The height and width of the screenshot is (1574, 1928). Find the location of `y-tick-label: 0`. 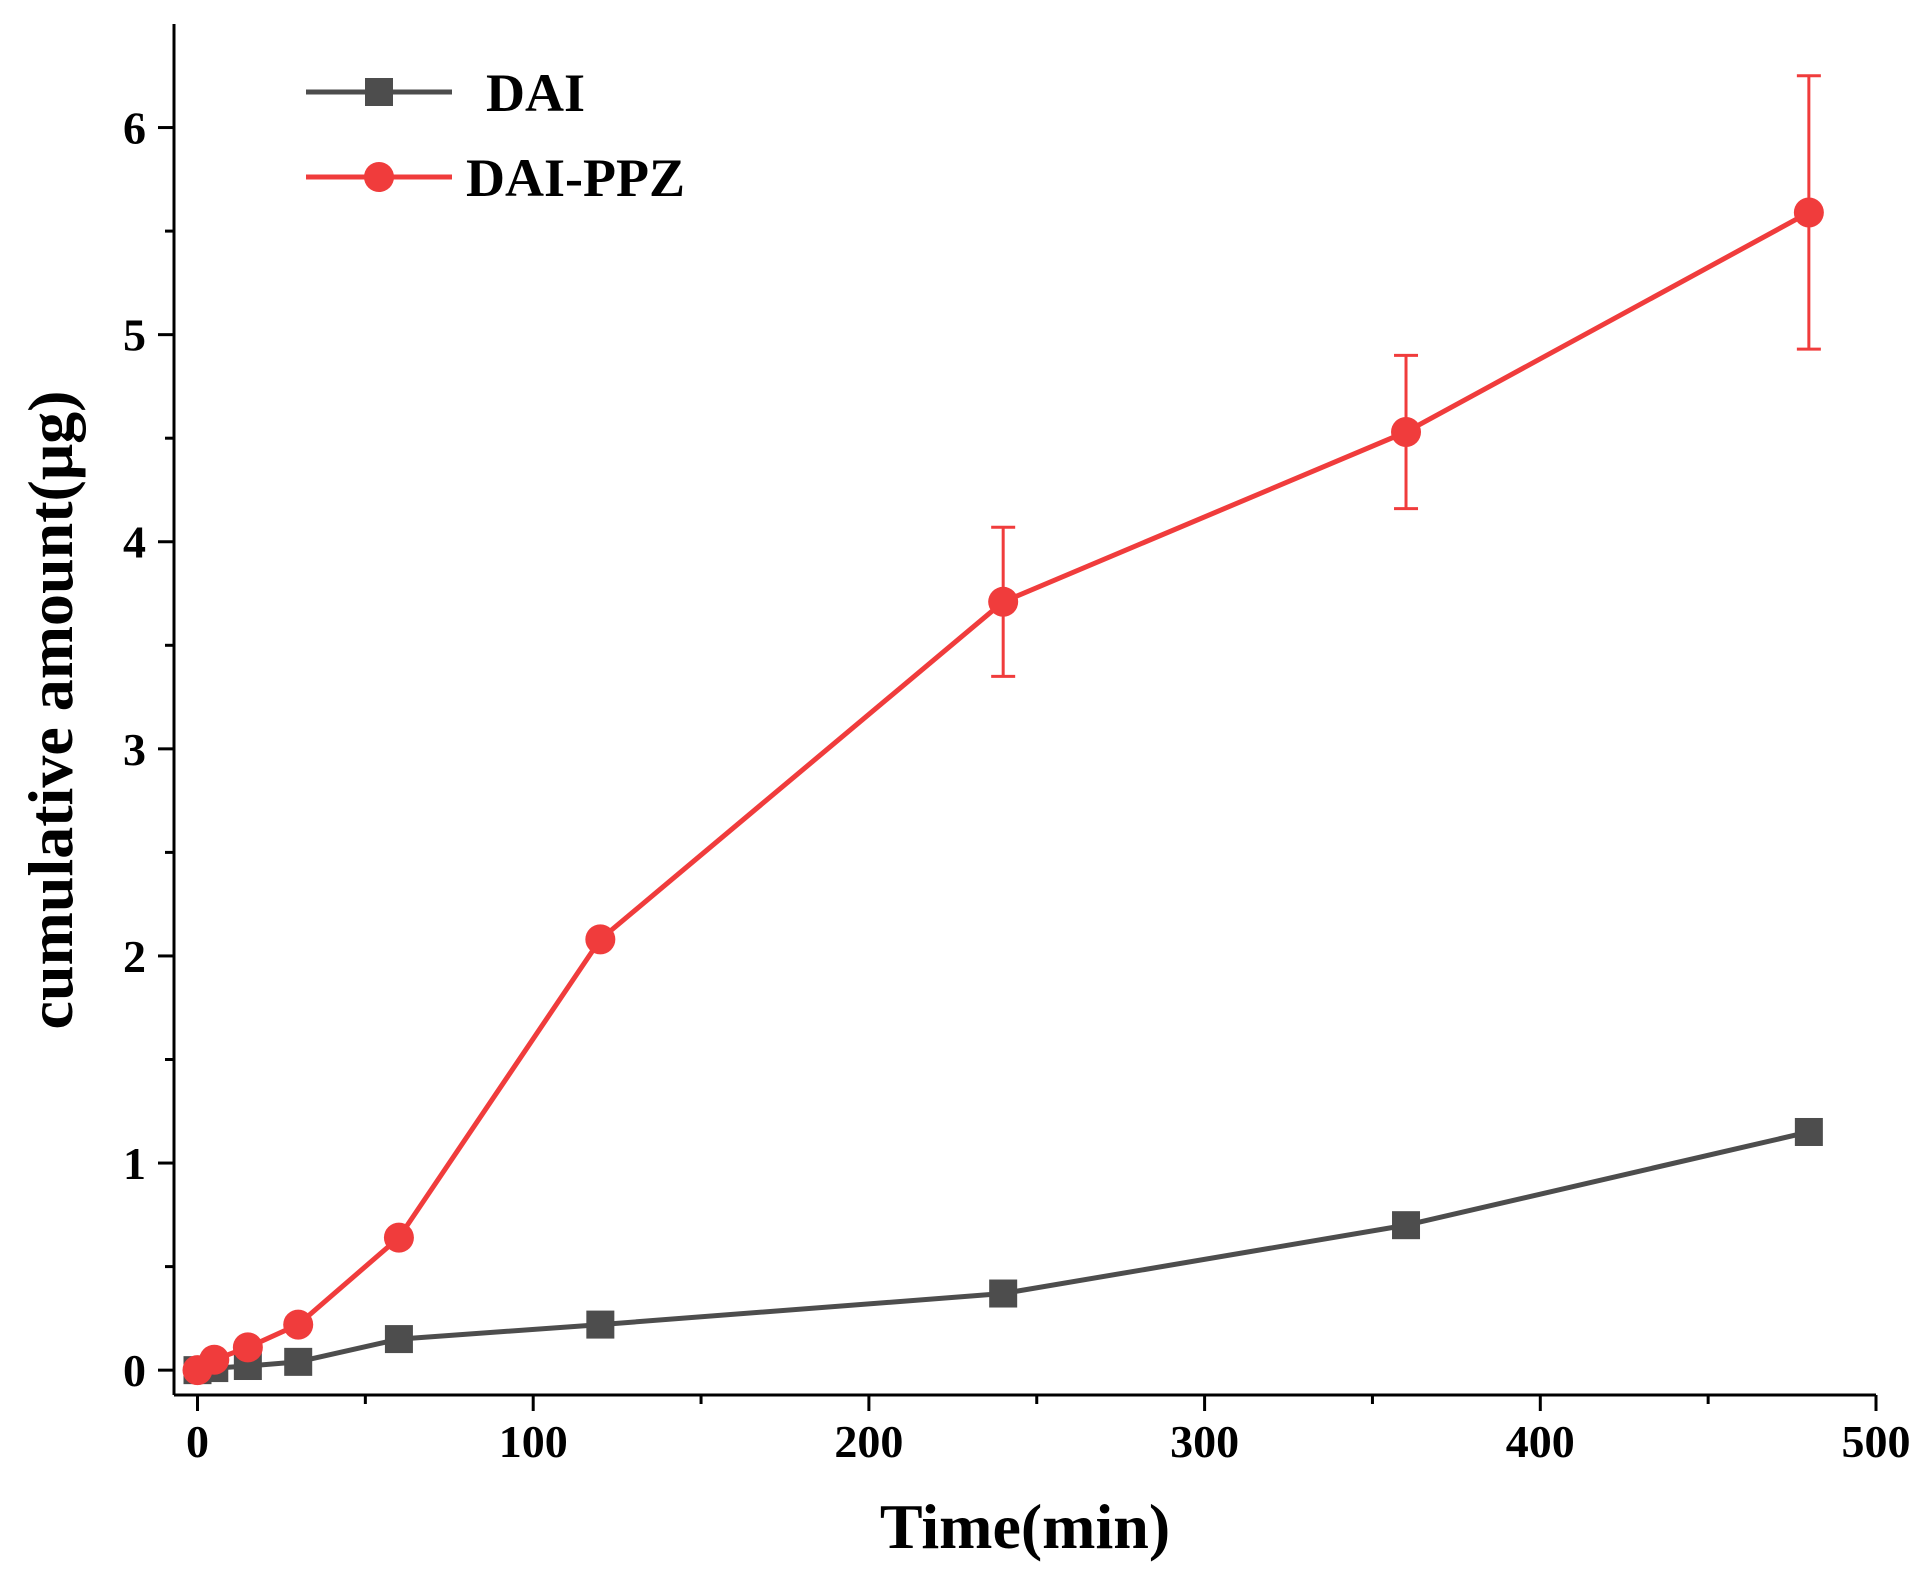

y-tick-label: 0 is located at coordinates (134, 1370).